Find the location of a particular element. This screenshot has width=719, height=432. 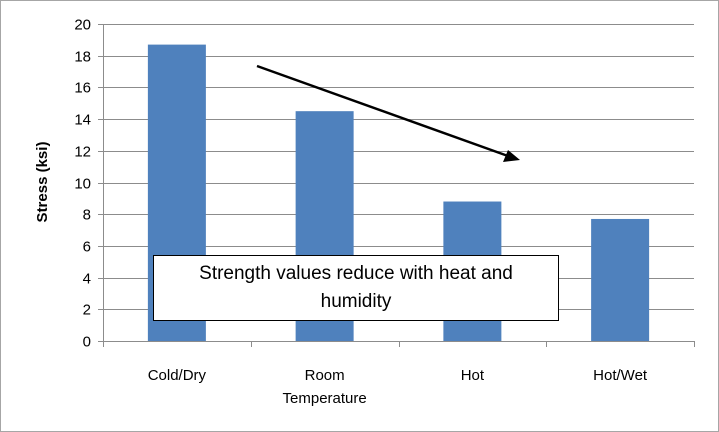

x-tick-label: Hot is located at coordinates (473, 375).